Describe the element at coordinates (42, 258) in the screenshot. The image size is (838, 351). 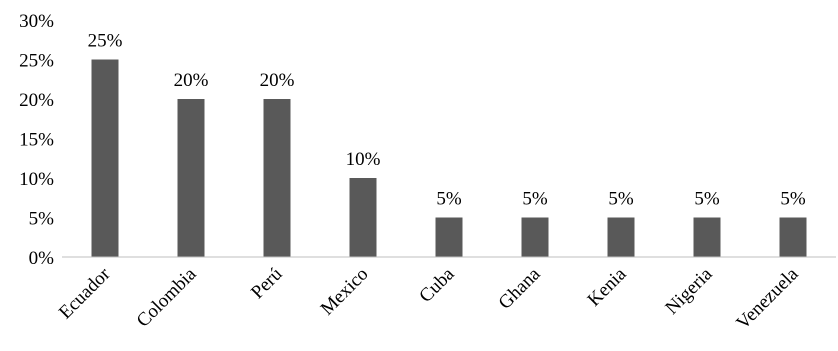
I see `y-tick-label: 0%` at that location.